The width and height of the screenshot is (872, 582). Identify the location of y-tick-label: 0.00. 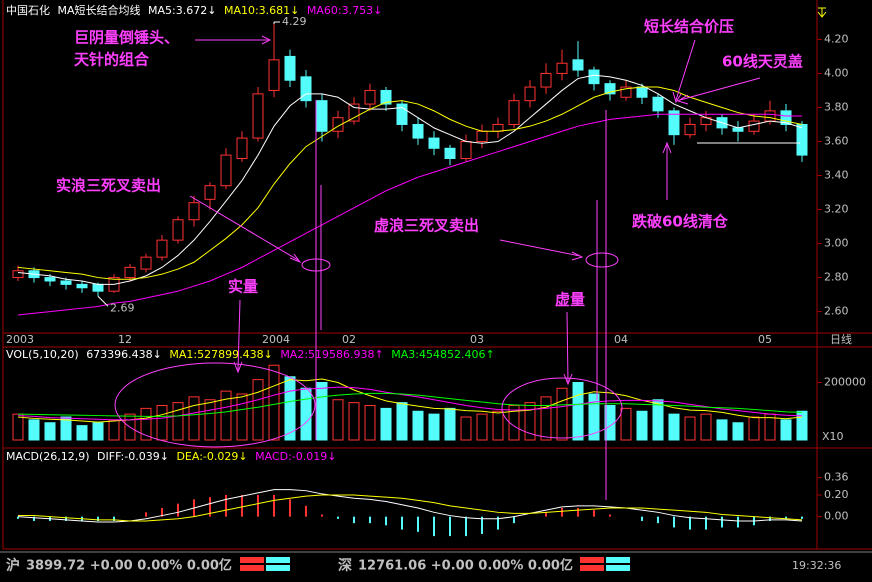
(836, 516).